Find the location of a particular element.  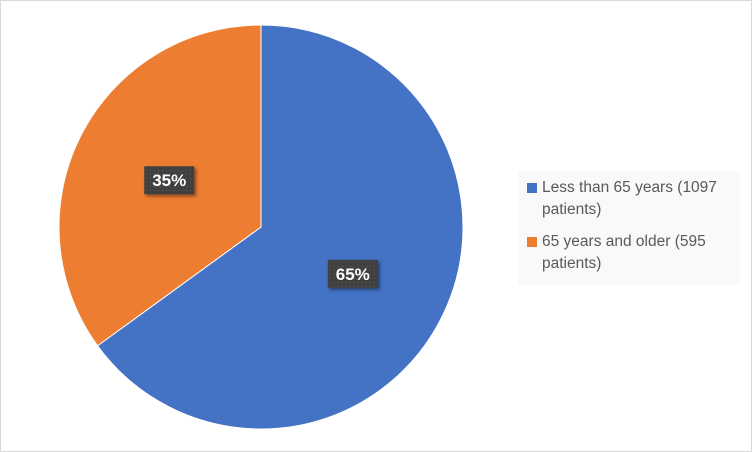

legend-item-under-65: Less than 65 years (1097 patients) is located at coordinates (630, 199).